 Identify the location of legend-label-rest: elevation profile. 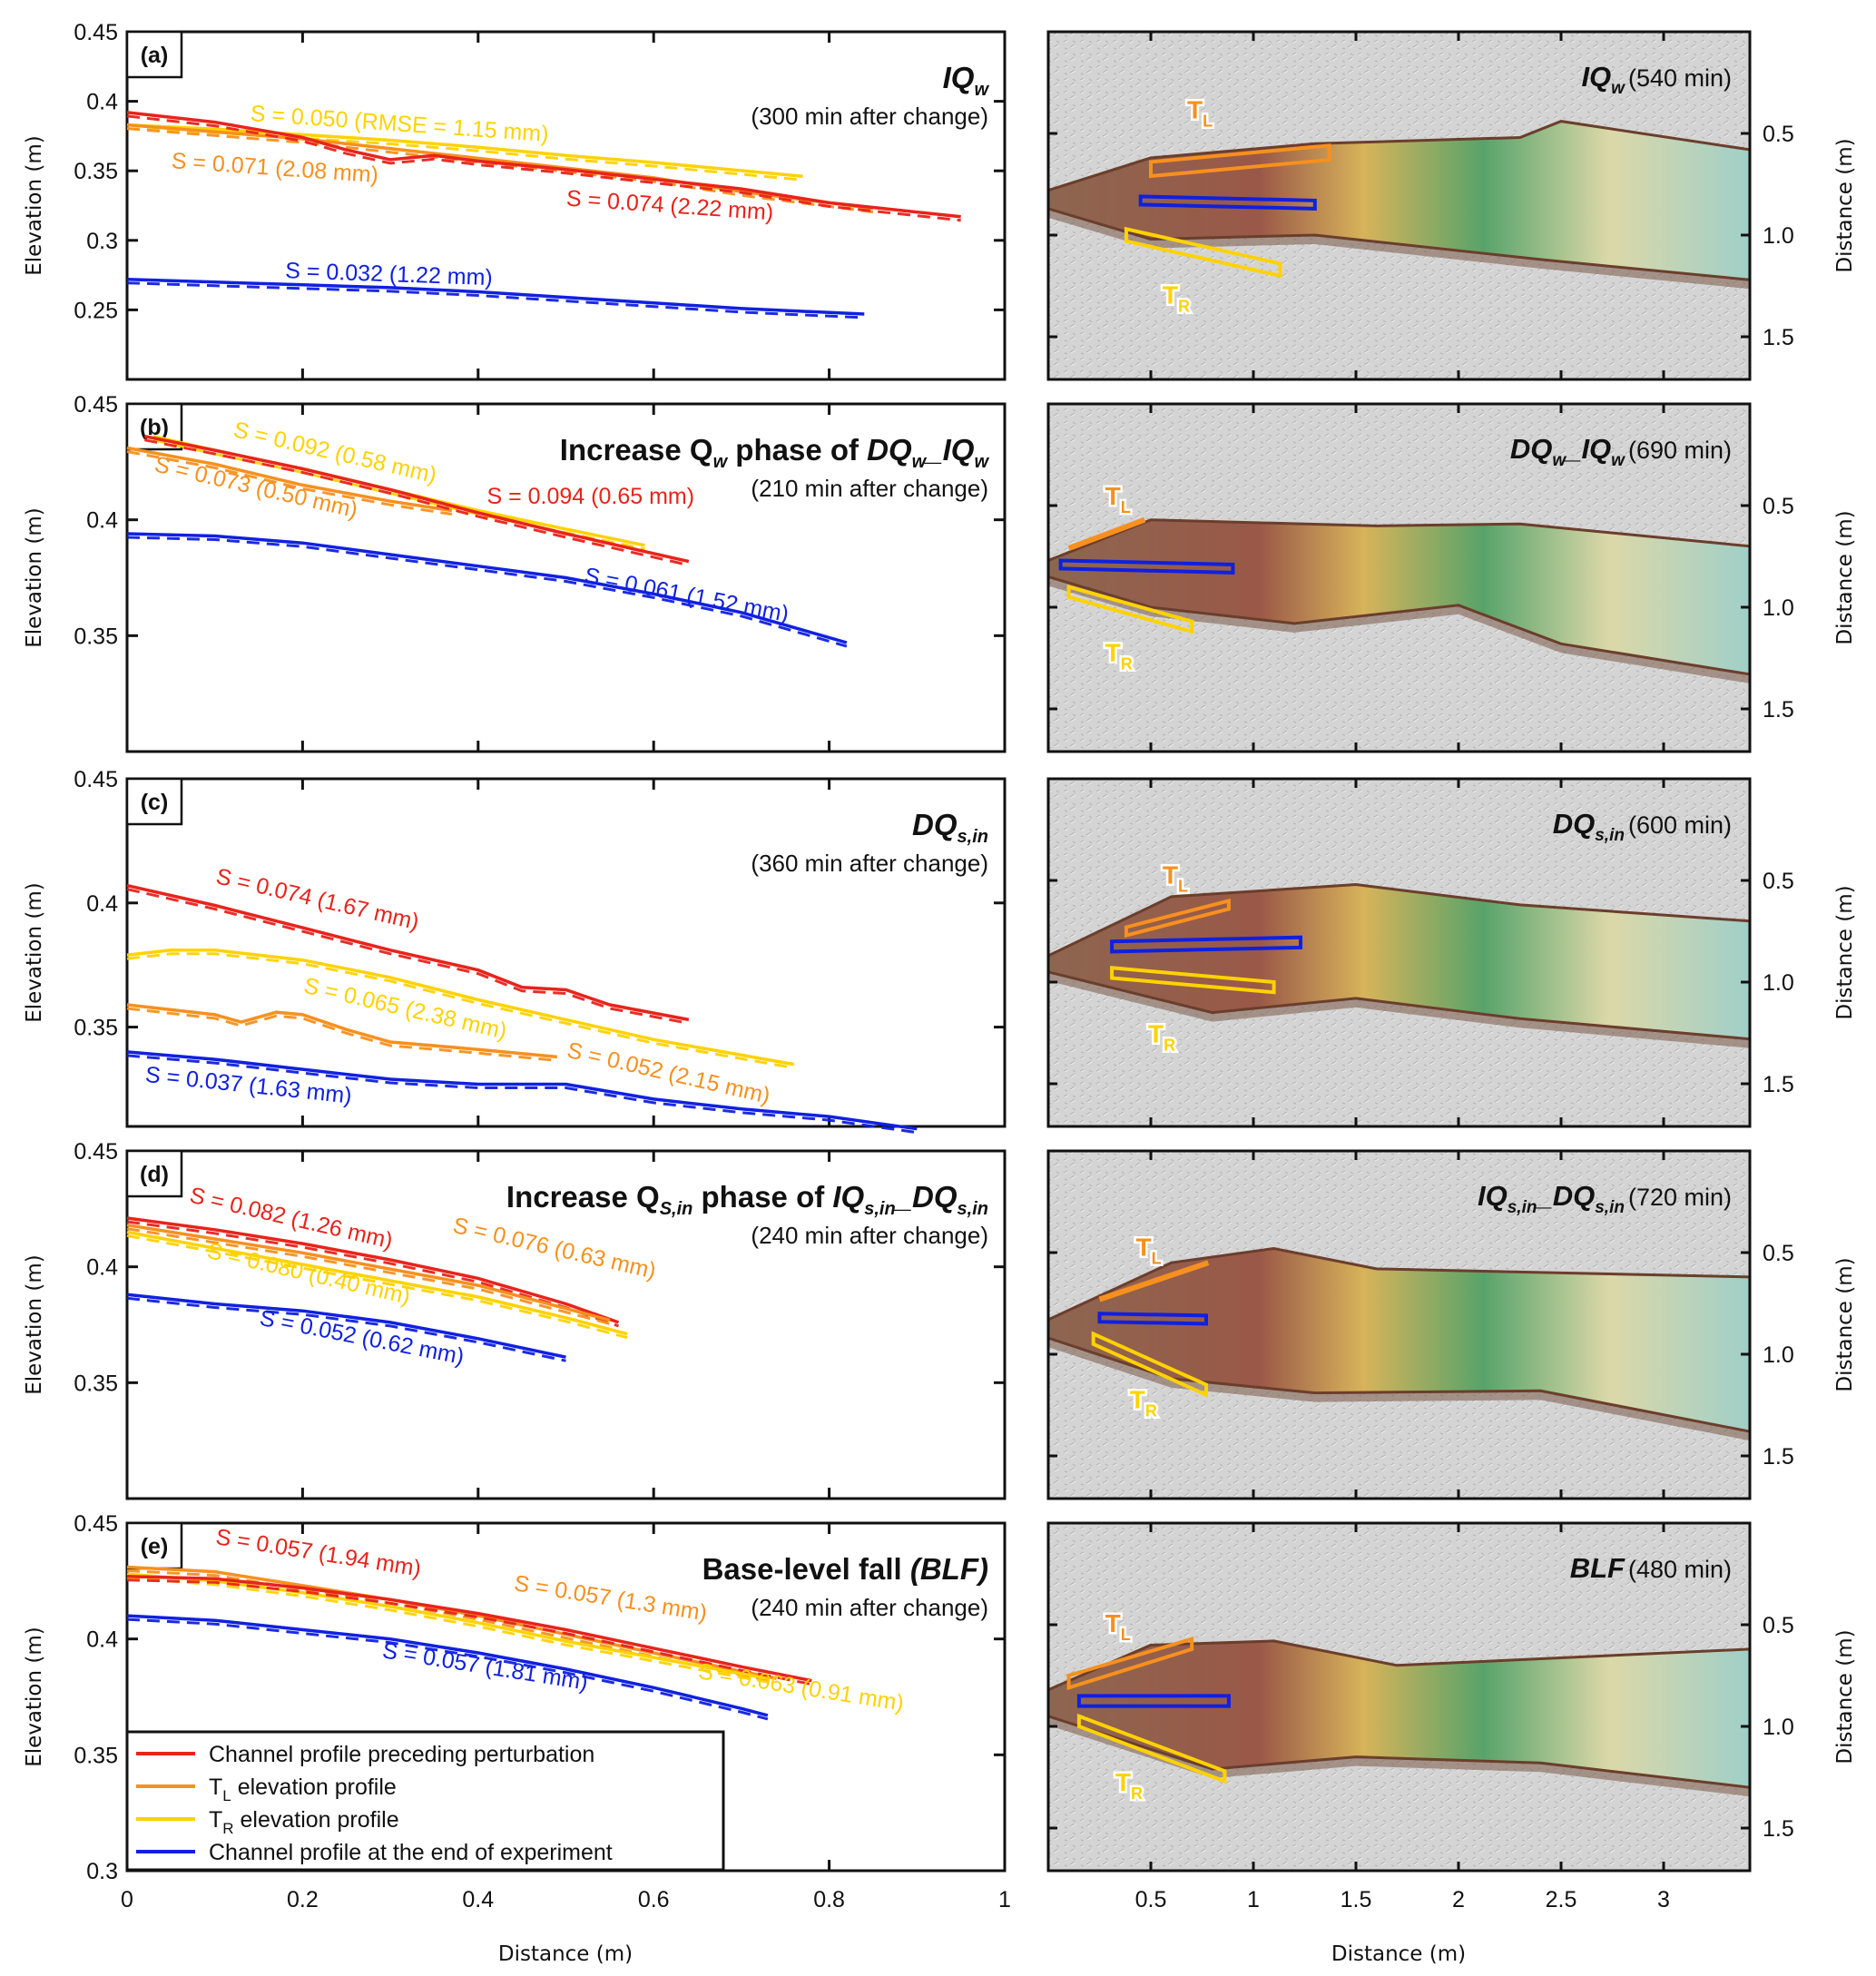
(314, 1787).